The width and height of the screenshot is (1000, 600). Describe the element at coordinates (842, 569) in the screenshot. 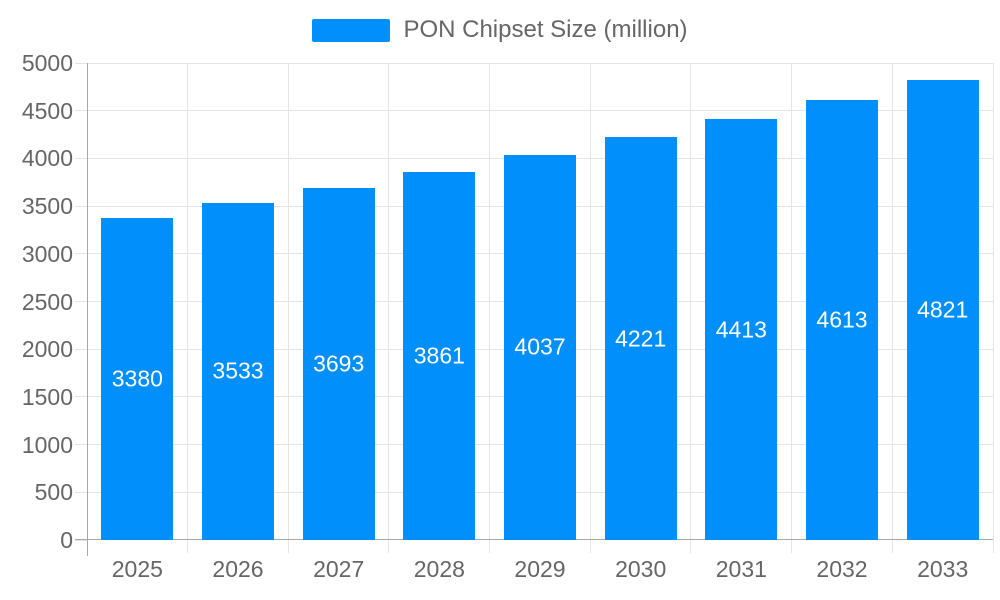

I see `x-tick-label: 2032` at that location.